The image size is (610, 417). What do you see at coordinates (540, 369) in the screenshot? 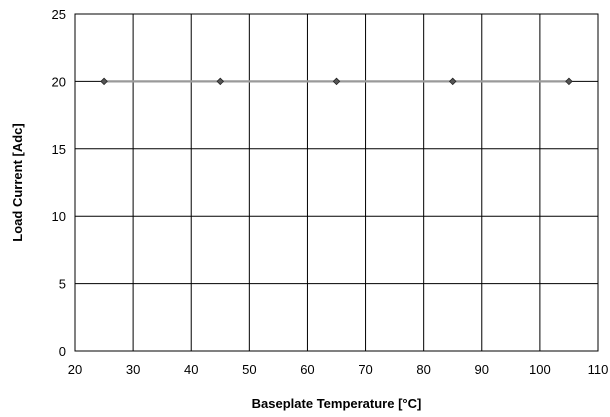
I see `x-tick-label-100: 100` at bounding box center [540, 369].